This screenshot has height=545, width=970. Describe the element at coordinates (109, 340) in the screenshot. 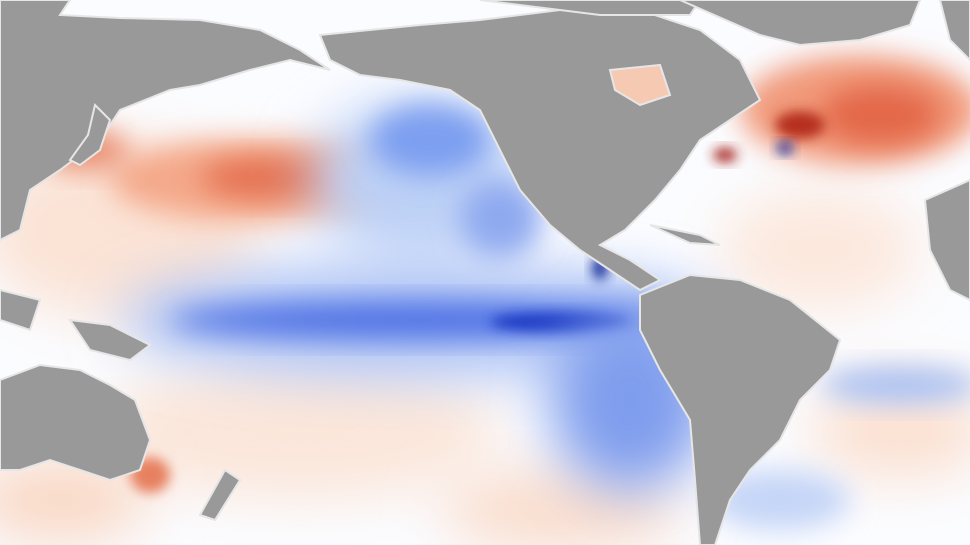

I see `new-guinea` at that location.